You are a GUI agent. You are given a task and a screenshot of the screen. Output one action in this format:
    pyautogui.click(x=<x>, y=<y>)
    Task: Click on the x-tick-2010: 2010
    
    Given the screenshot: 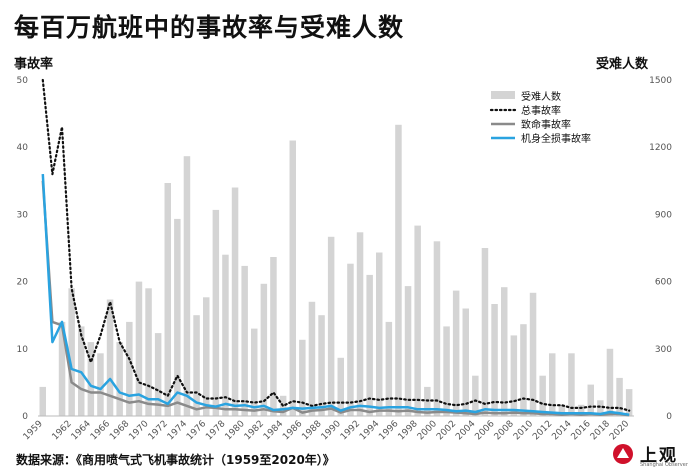 What is the action you would take?
    pyautogui.click(x=523, y=430)
    